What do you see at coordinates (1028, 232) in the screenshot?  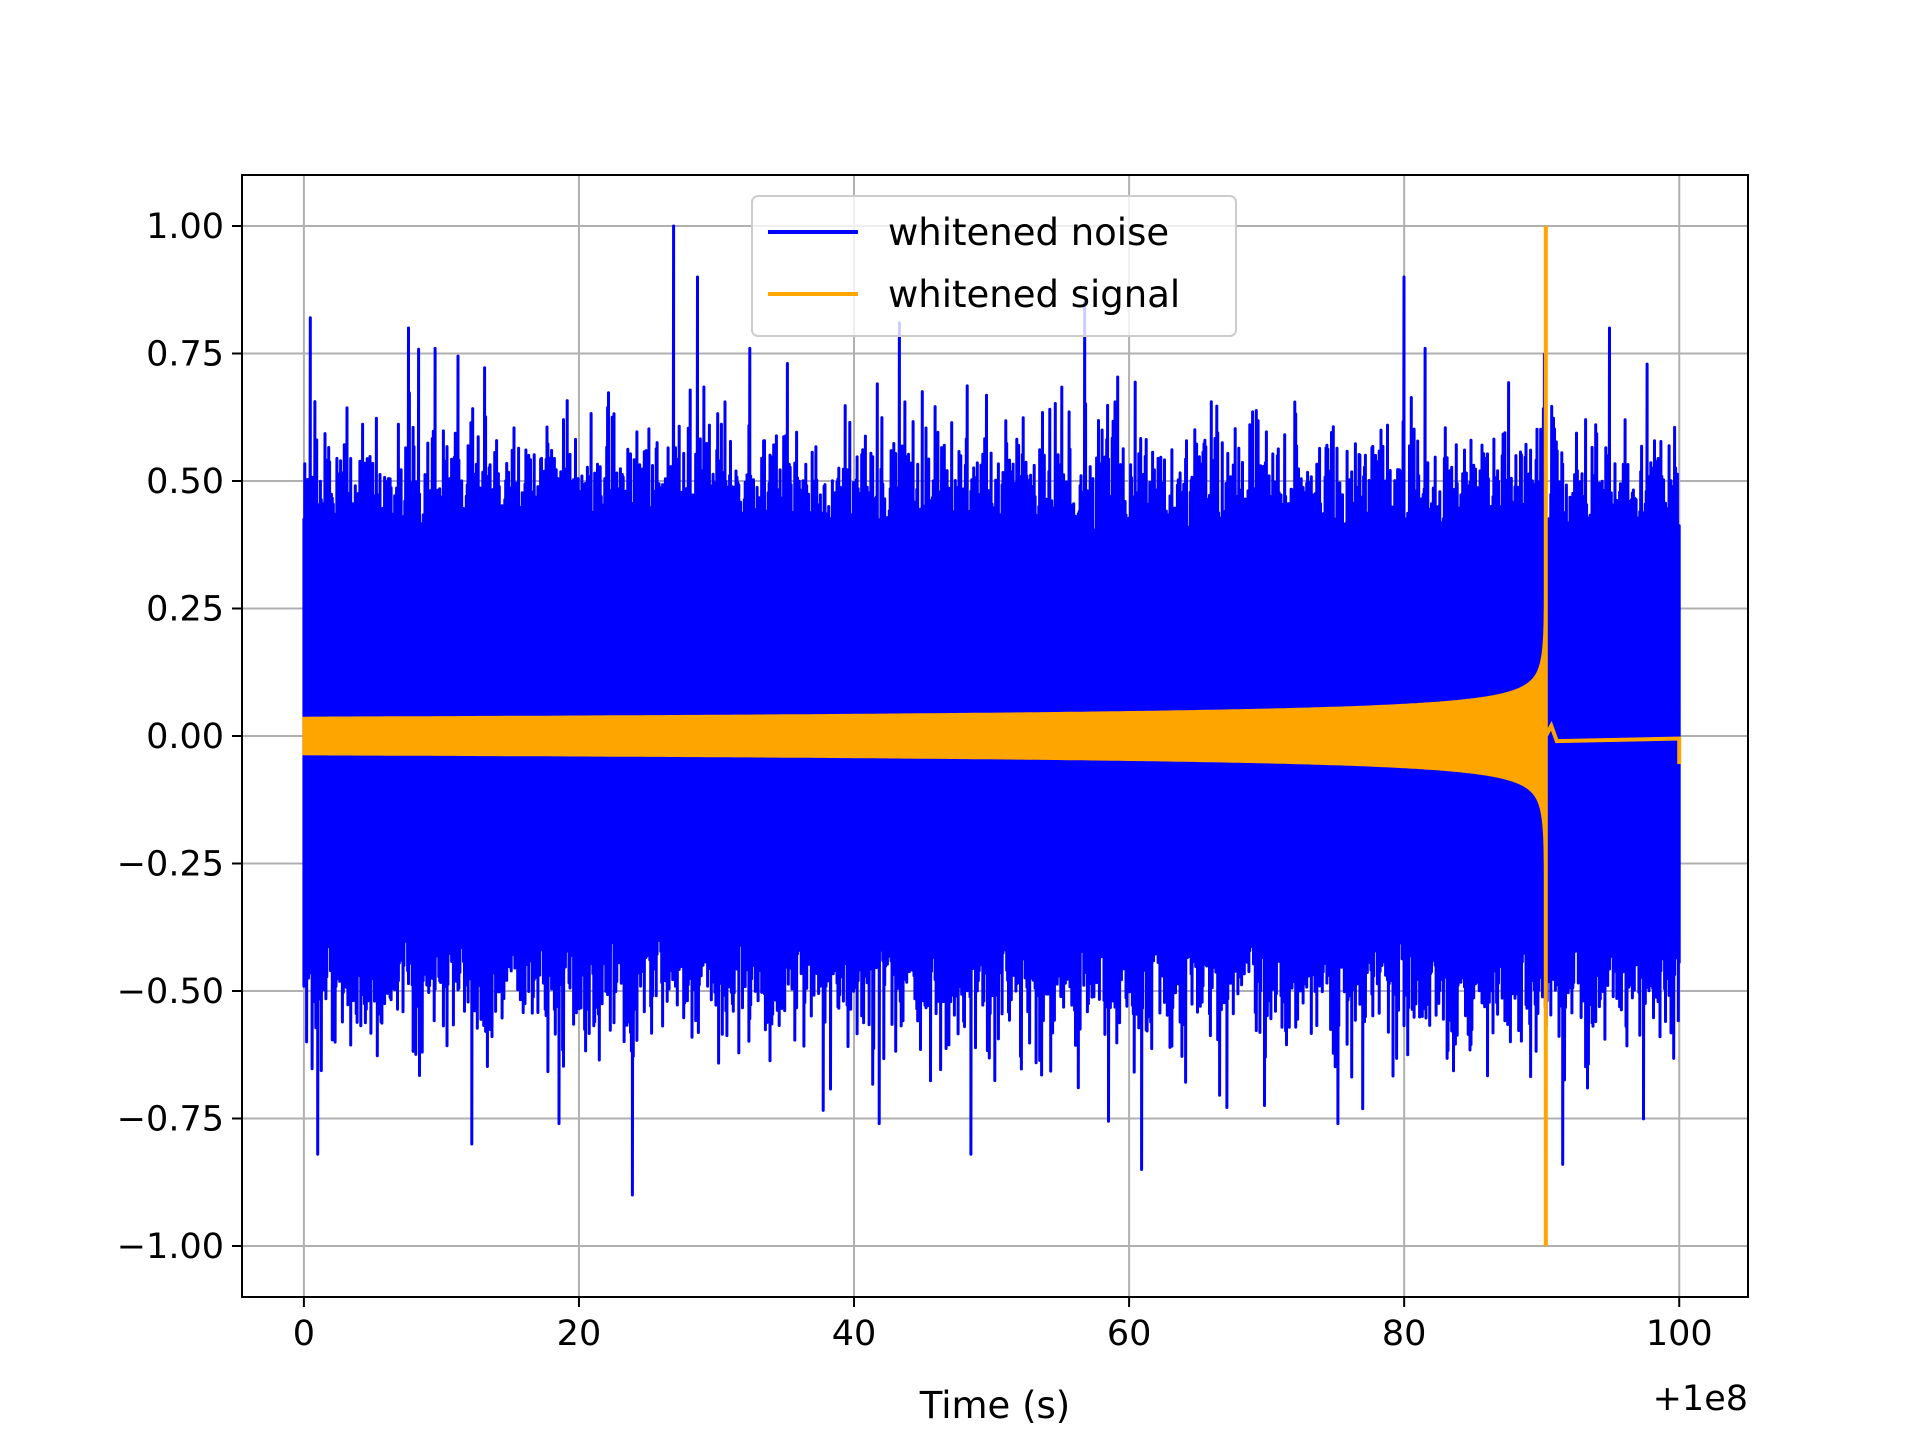 I see `legend-label-whitened-noise: whitened noise` at bounding box center [1028, 232].